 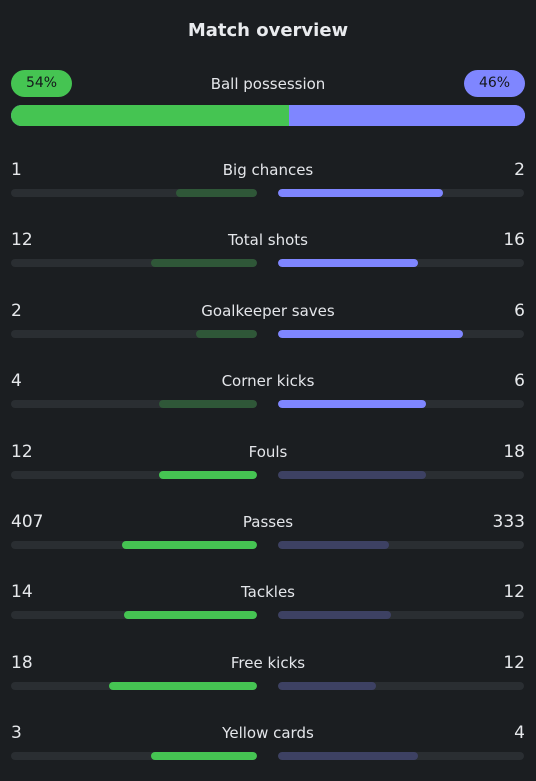 I want to click on stat-row: 12 Fouls 18, so click(x=268, y=461).